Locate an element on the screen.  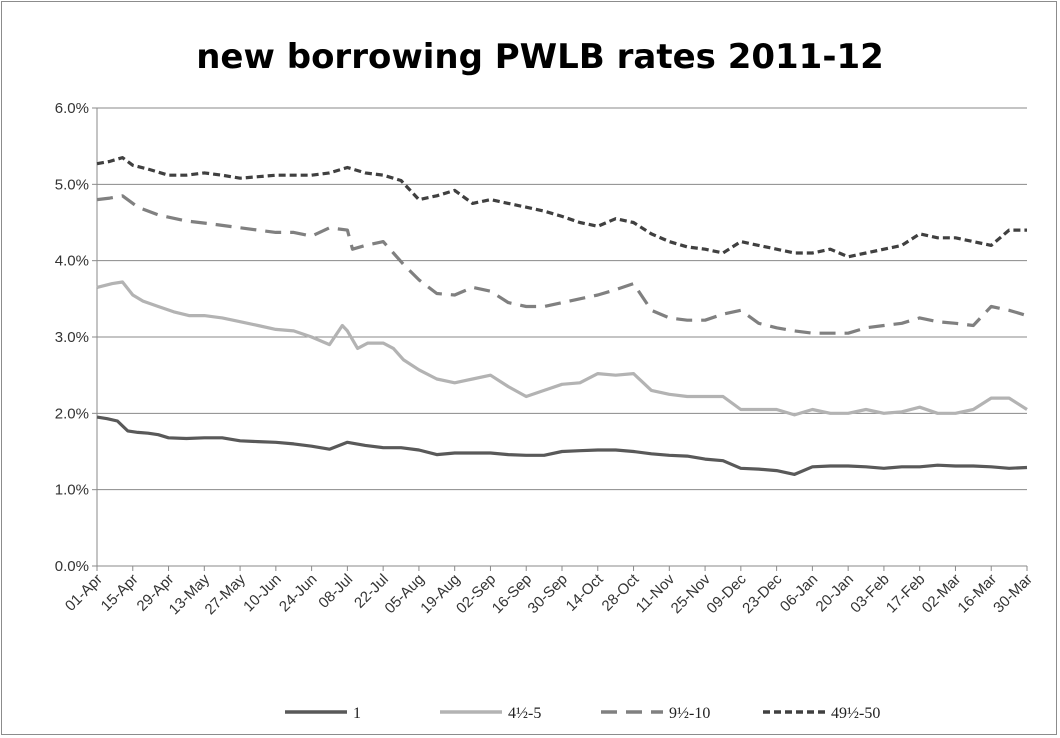
x-tick-label: 14-Oct is located at coordinates (585, 592).